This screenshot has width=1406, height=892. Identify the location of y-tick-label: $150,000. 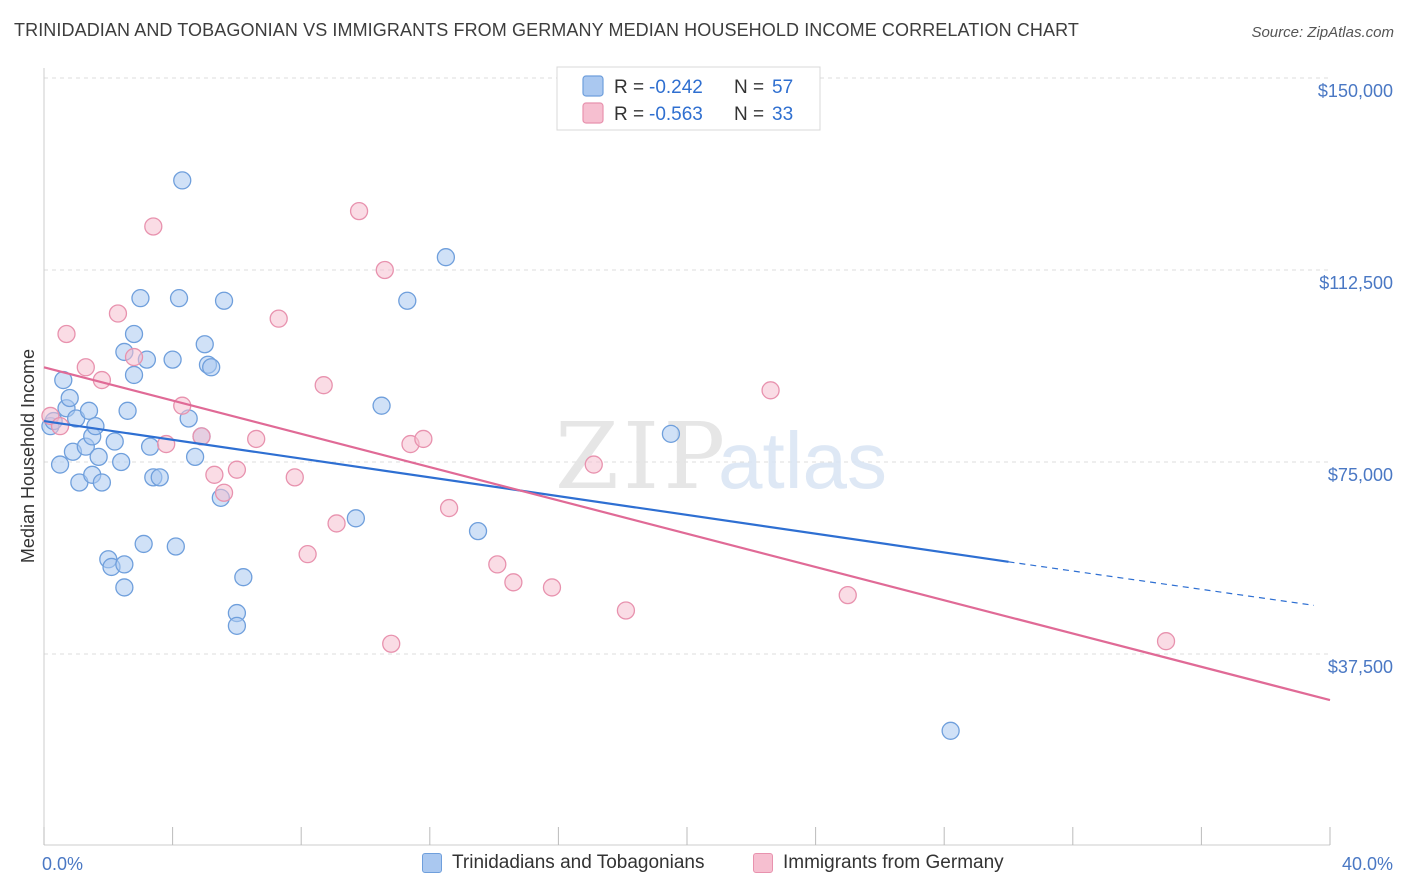
(1355, 91).